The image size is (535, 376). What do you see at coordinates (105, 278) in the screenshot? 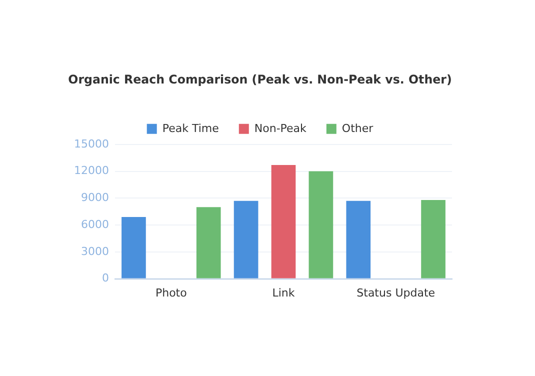
I see `y-tick-label: 0` at bounding box center [105, 278].